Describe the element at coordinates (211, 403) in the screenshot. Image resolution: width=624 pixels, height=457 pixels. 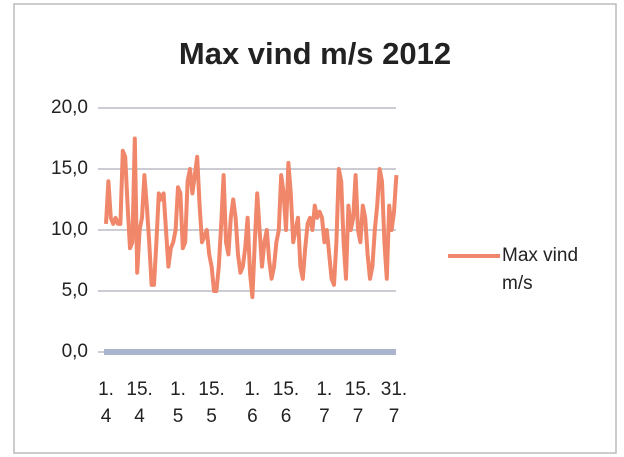
I see `x-tick-label: 15. 5` at that location.